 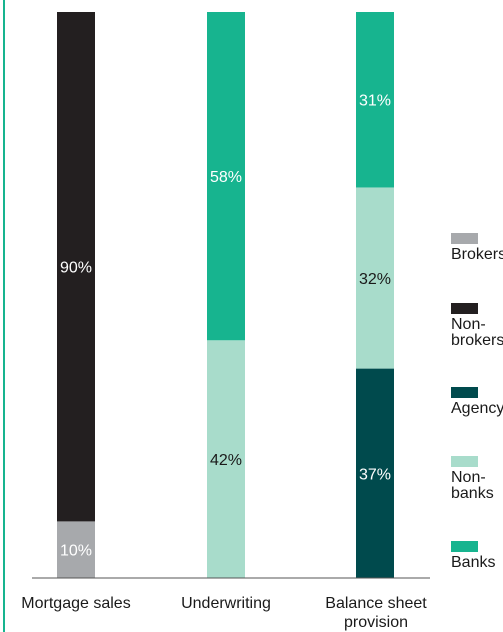 I want to click on bar-label-banks-1: 58%, so click(x=226, y=177).